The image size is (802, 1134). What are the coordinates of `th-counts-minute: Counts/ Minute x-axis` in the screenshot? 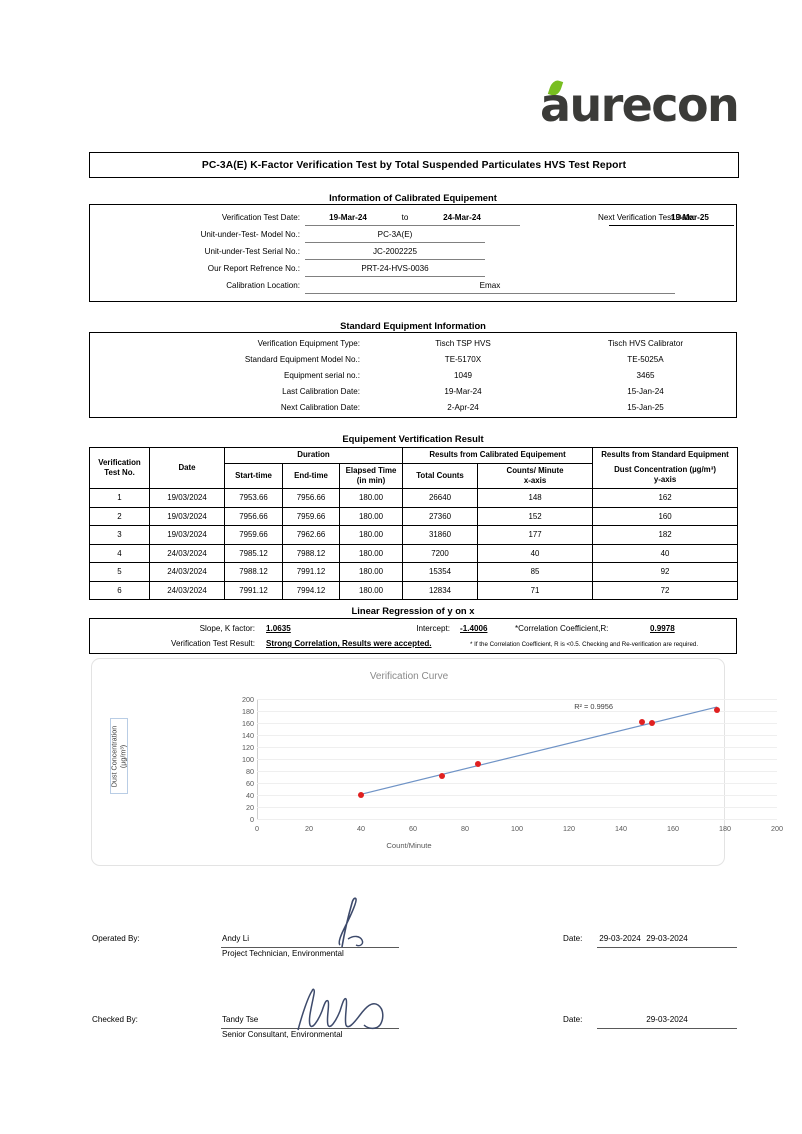 It's located at (535, 476).